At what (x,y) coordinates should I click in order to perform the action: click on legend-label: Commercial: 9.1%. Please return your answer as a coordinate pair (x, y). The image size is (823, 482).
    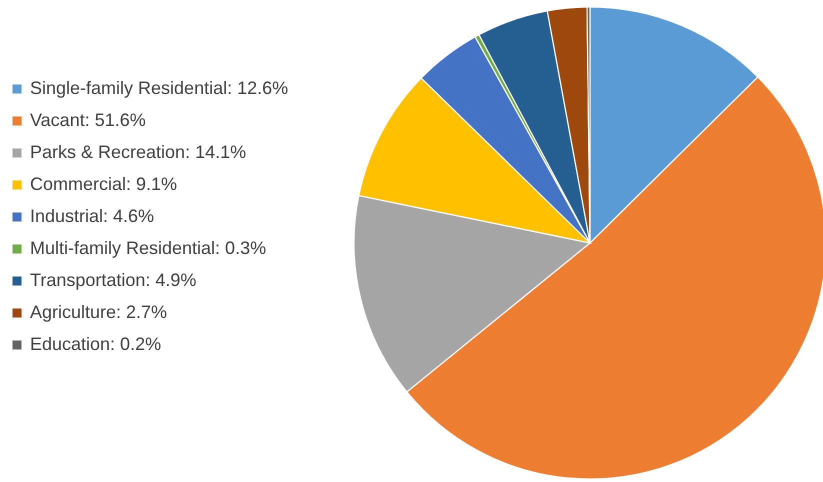
    Looking at the image, I should click on (104, 184).